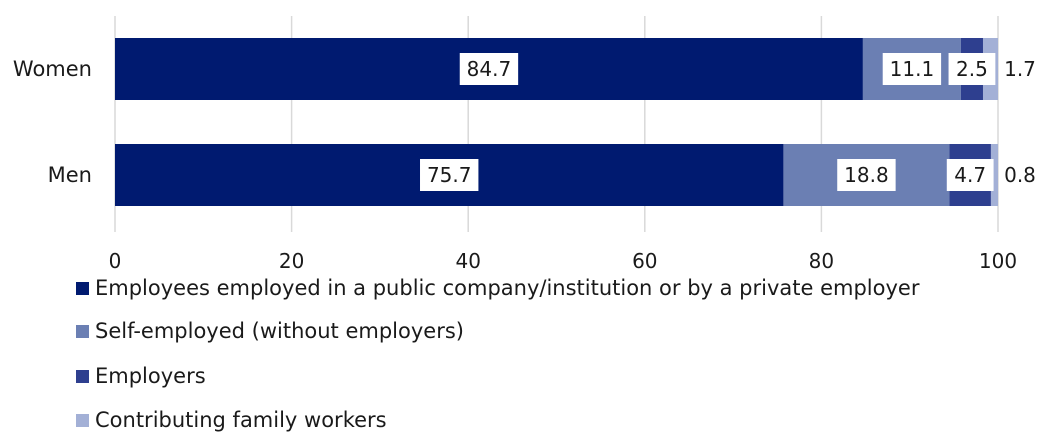 The width and height of the screenshot is (1038, 432). I want to click on x-tick-label: 40, so click(467, 260).